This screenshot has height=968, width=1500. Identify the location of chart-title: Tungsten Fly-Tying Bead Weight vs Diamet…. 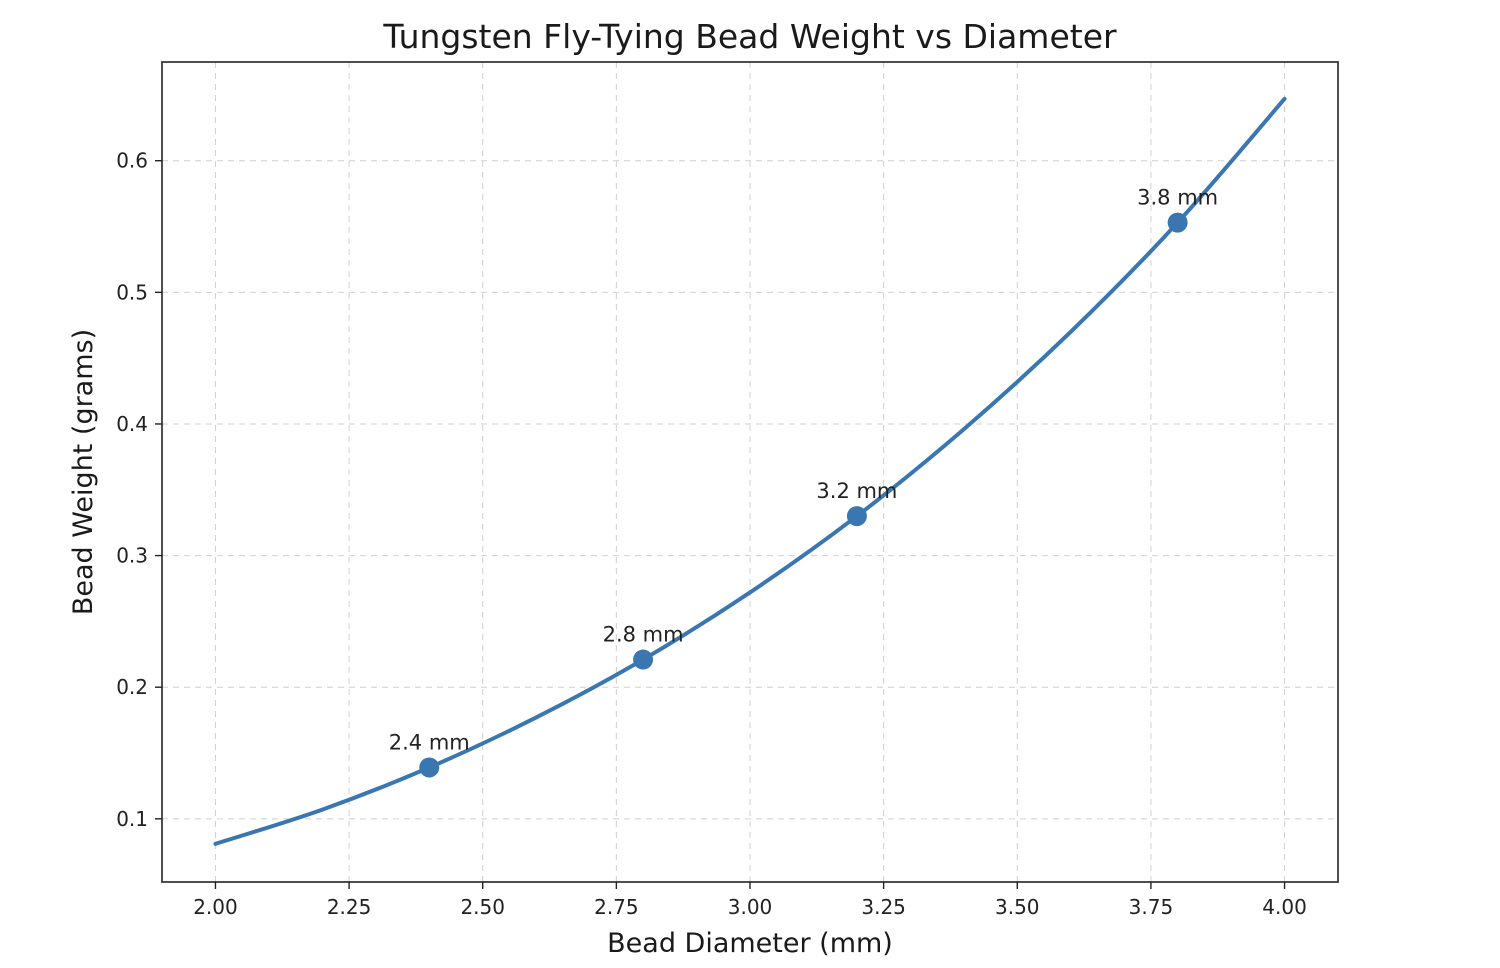
(749, 36).